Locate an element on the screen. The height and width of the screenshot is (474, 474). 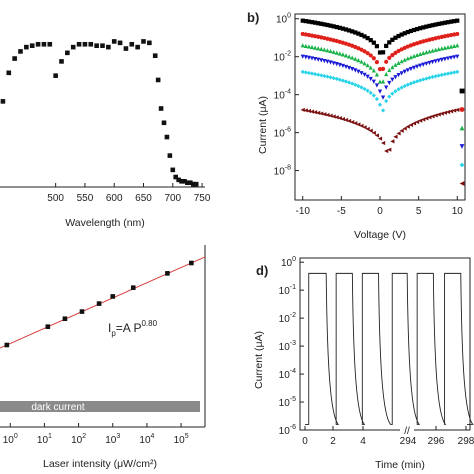
panel-d-xtick-label: 298 is located at coordinates (466, 441).